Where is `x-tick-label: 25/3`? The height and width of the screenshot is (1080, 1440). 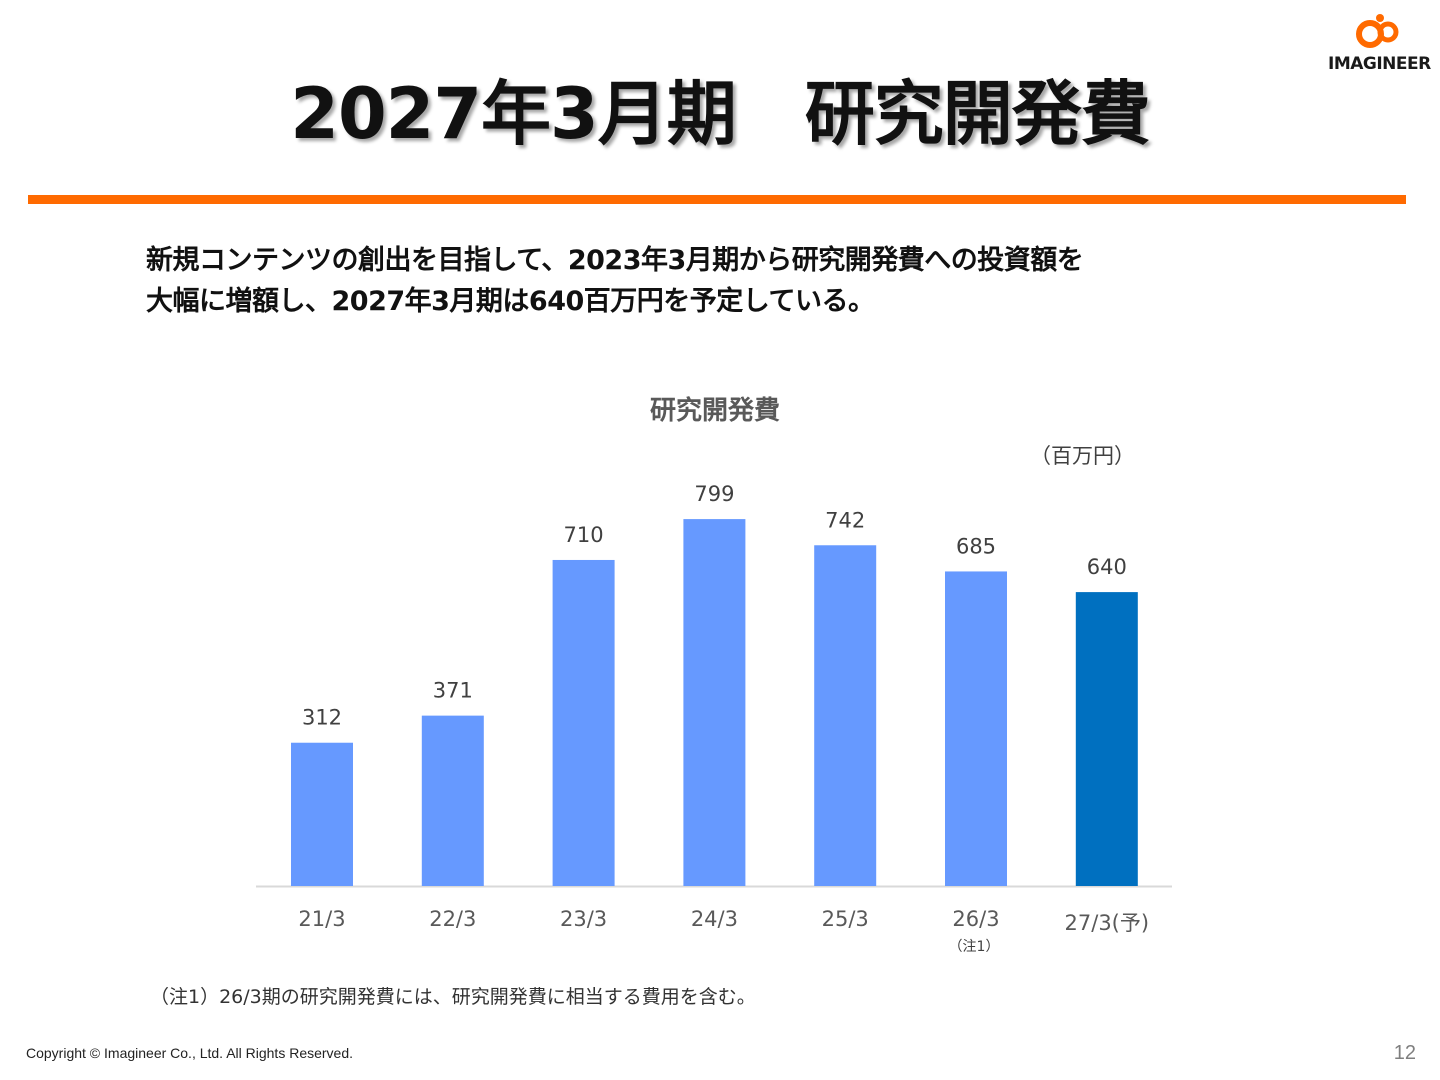 x-tick-label: 25/3 is located at coordinates (845, 919).